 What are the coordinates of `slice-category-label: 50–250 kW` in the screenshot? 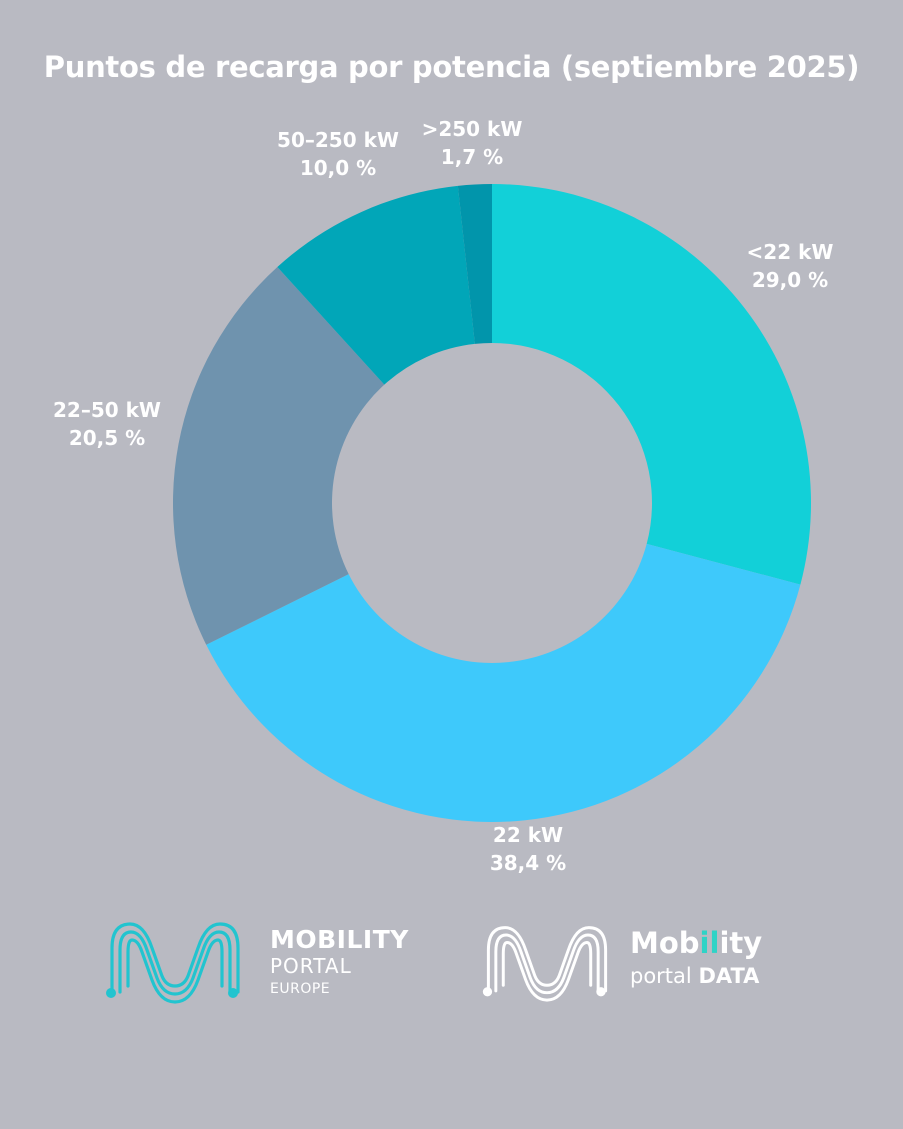 It's located at (338, 140).